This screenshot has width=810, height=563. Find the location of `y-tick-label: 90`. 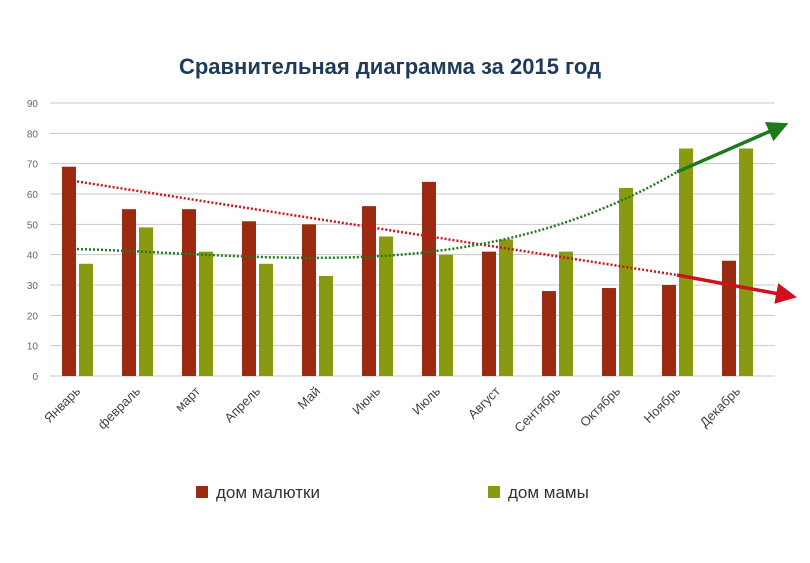

y-tick-label: 90 is located at coordinates (33, 104).